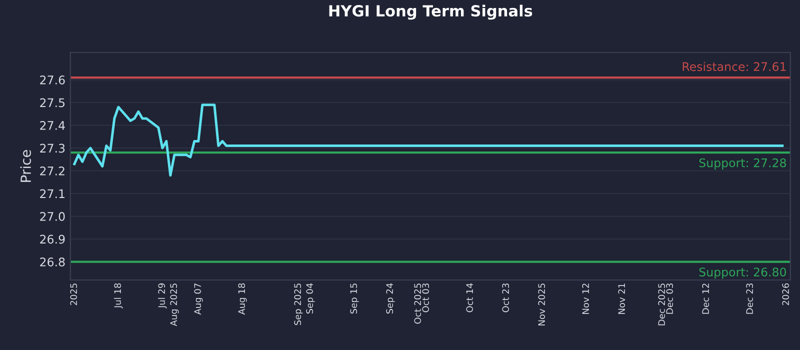  What do you see at coordinates (706, 299) in the screenshot?
I see `x-tick-label: Dec 12` at bounding box center [706, 299].